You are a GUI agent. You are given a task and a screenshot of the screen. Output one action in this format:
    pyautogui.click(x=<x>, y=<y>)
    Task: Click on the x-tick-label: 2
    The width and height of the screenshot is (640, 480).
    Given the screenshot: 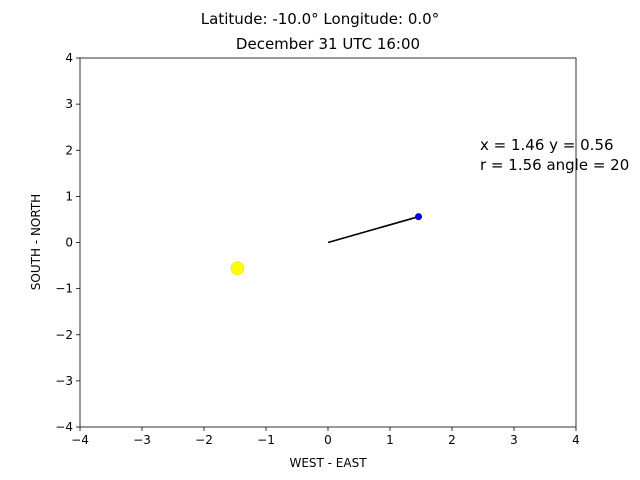 What is the action you would take?
    pyautogui.click(x=452, y=440)
    